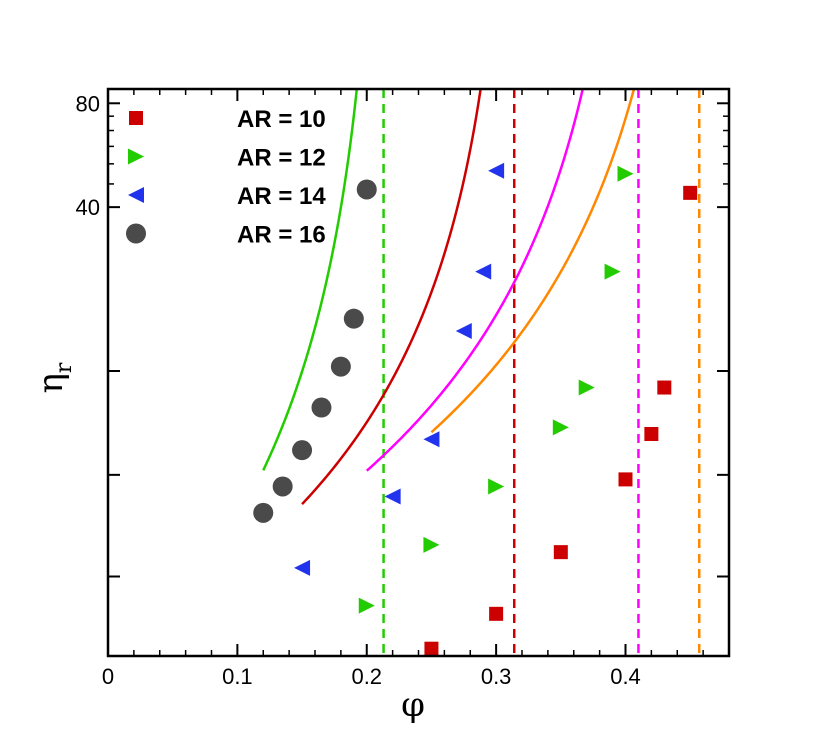 The width and height of the screenshot is (830, 739). What do you see at coordinates (281, 158) in the screenshot?
I see `legend-label: AR = 12` at bounding box center [281, 158].